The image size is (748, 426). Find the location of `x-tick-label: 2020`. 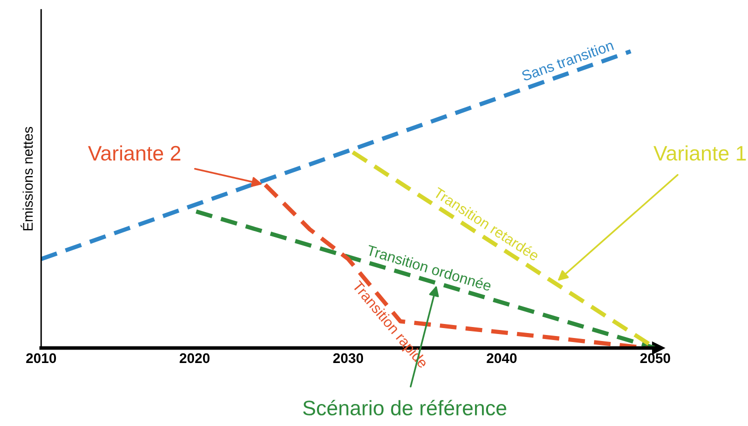

x-tick-label: 2020 is located at coordinates (195, 358).